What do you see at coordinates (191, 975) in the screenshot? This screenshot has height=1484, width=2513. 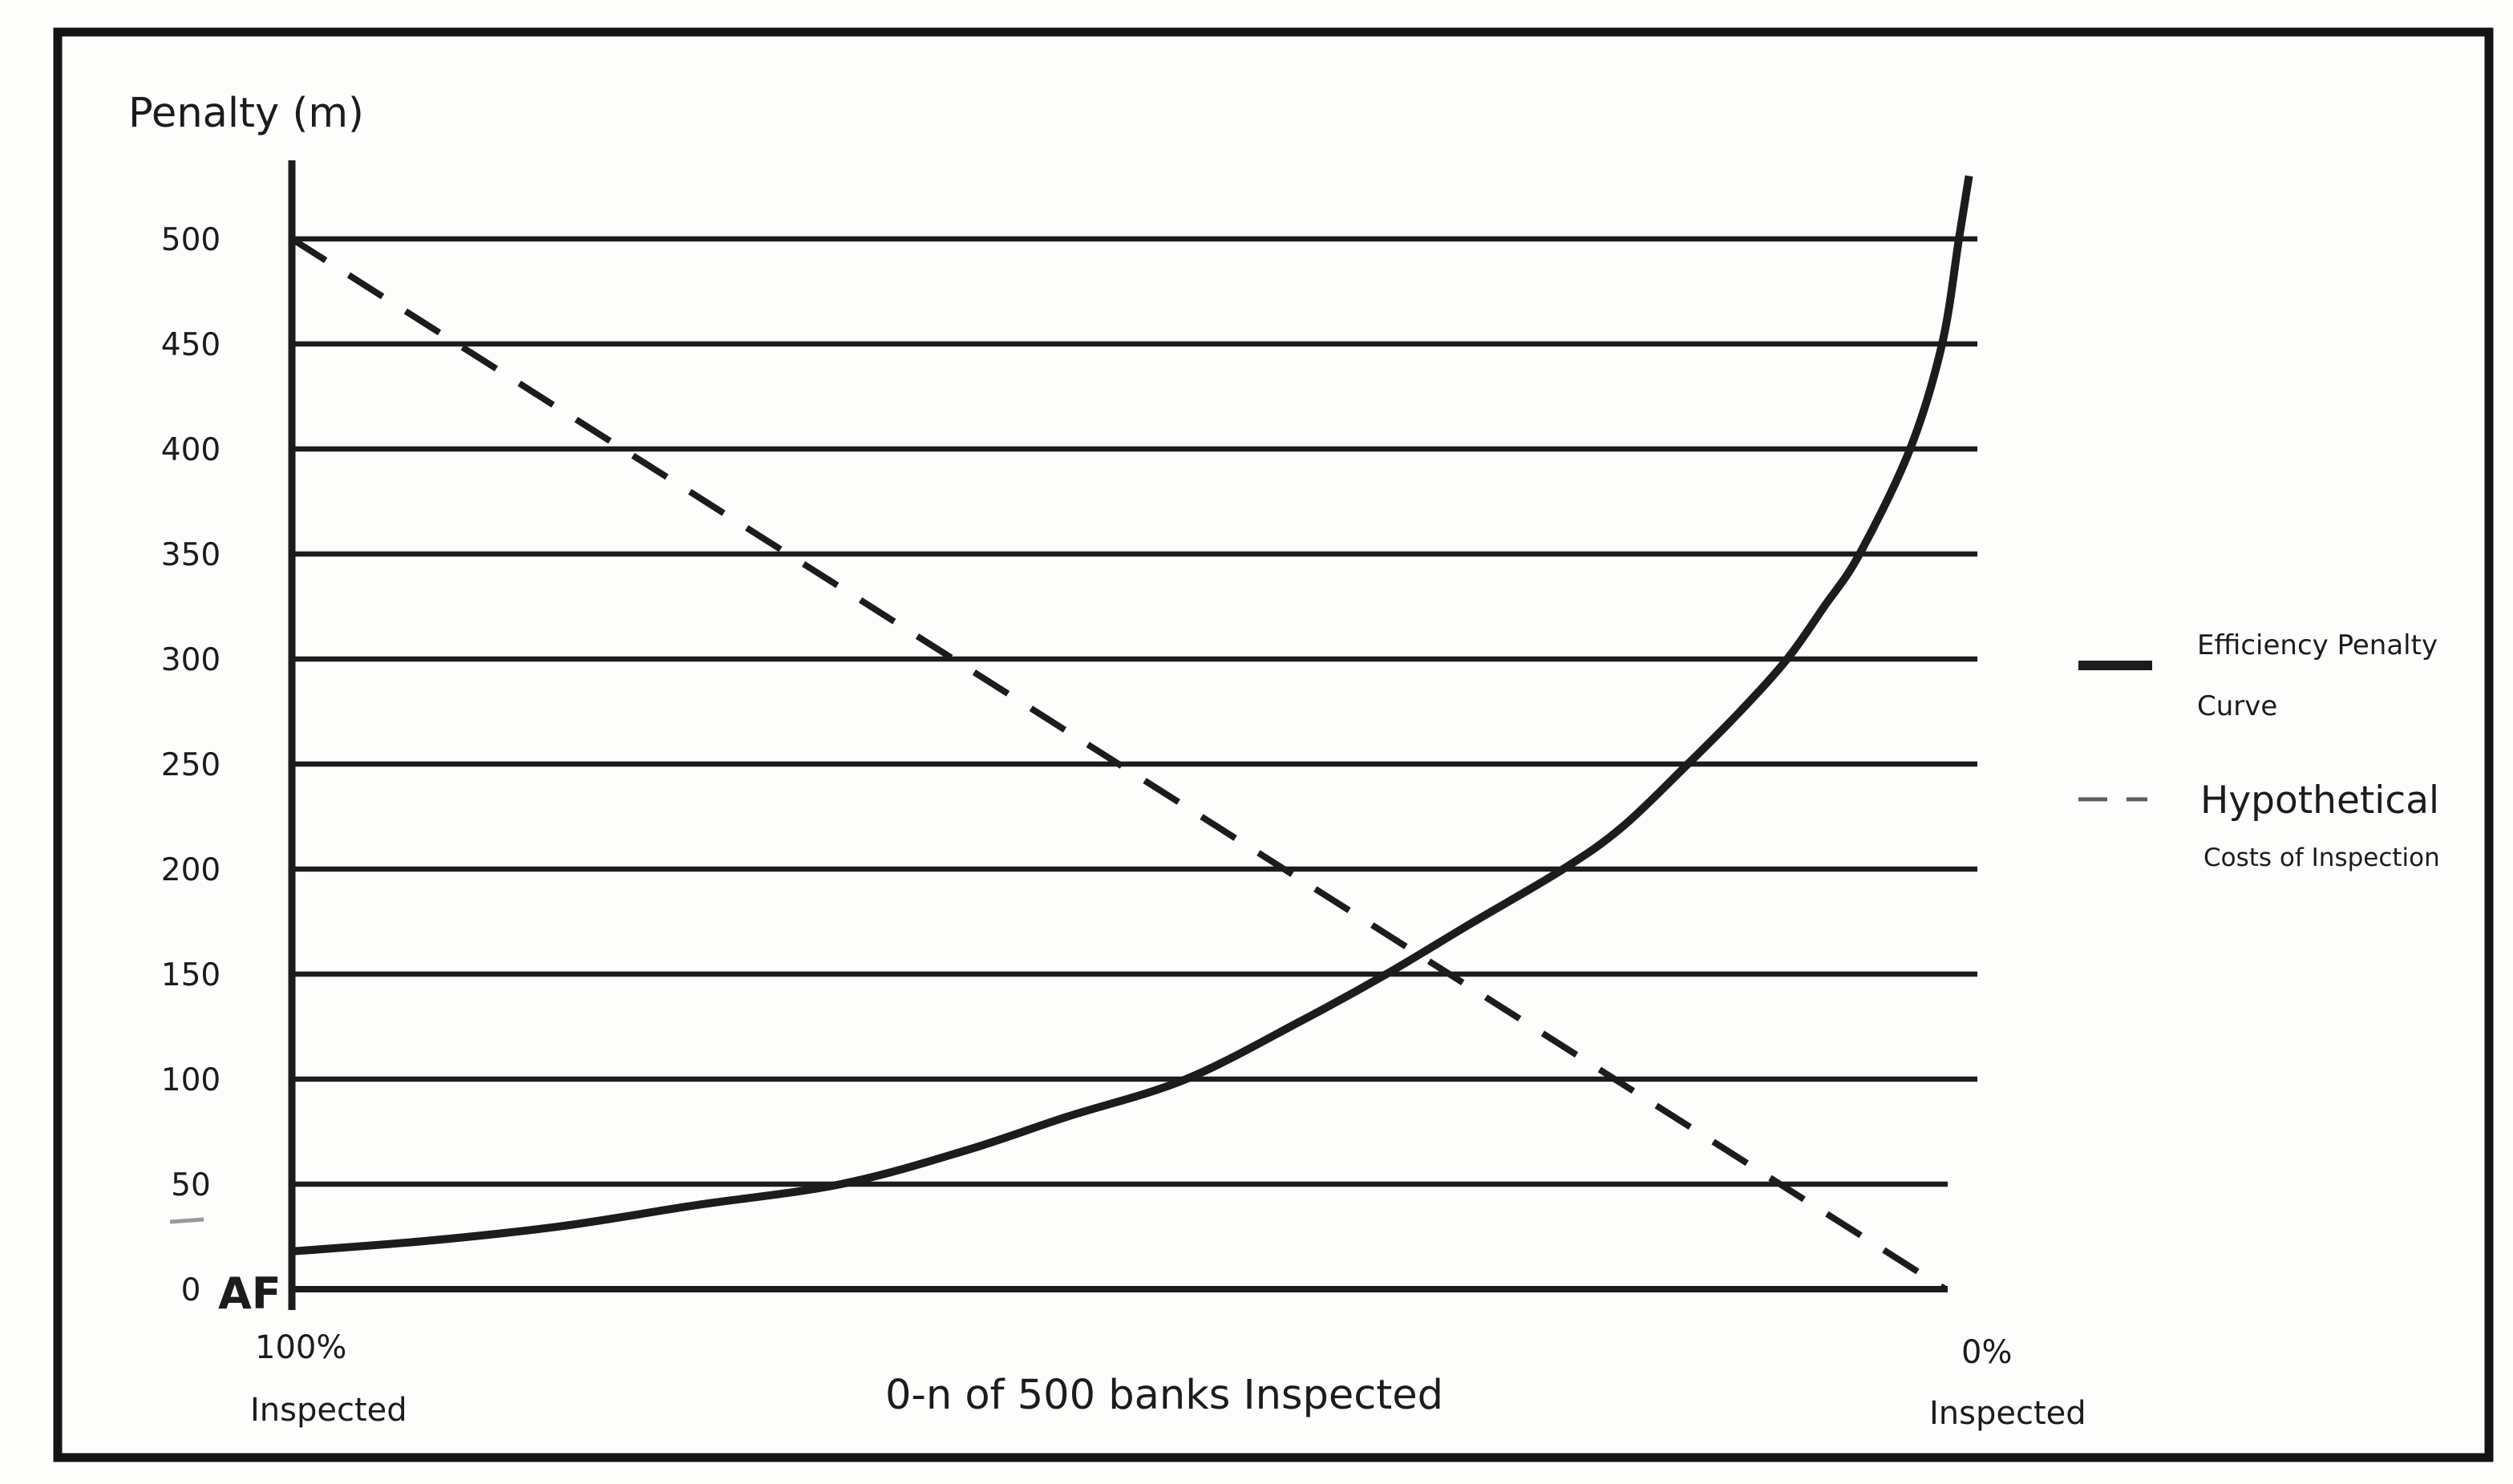 I see `y-tick-label-150: 150` at bounding box center [191, 975].